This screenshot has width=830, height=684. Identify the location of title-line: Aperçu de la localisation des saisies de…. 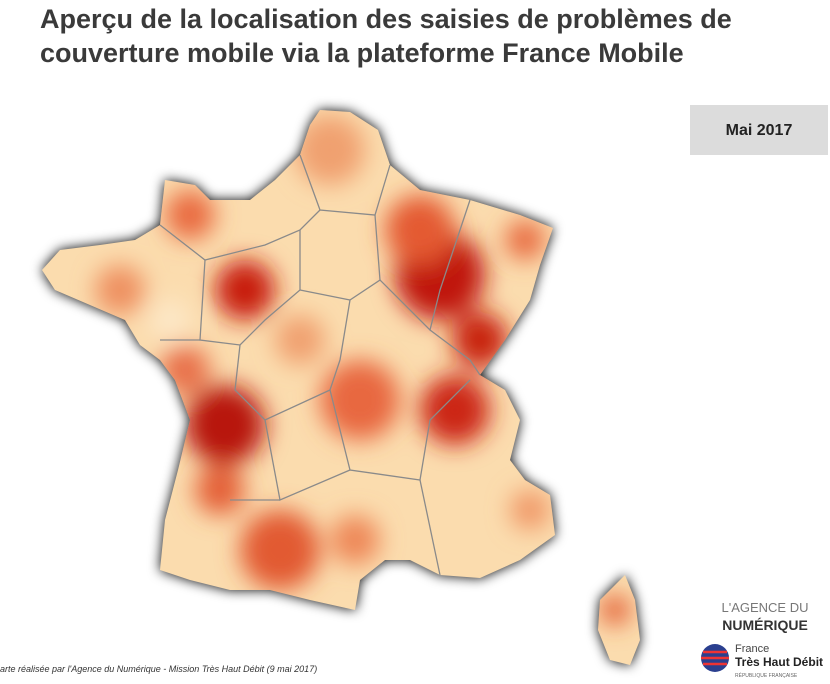
(386, 19).